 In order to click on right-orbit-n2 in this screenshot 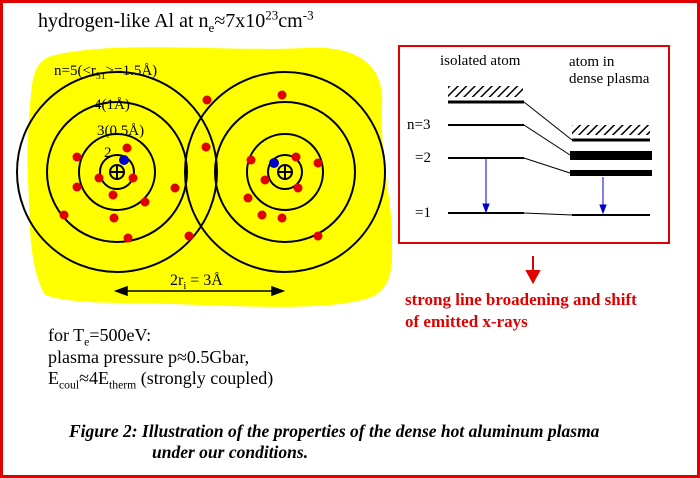, I will do `click(285, 172)`.